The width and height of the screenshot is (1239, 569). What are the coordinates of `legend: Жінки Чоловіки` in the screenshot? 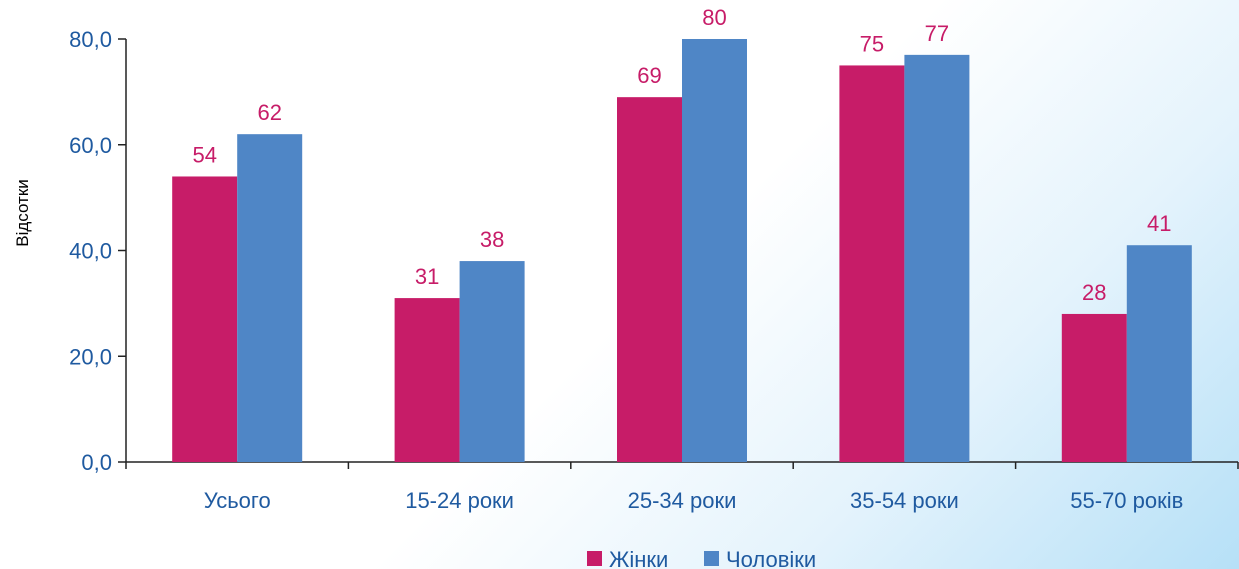 It's located at (701, 558).